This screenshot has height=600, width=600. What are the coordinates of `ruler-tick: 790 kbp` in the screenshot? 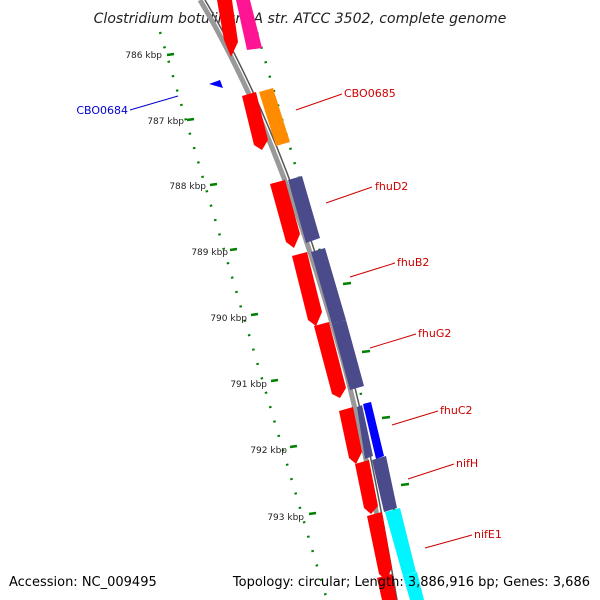 It's located at (234, 318).